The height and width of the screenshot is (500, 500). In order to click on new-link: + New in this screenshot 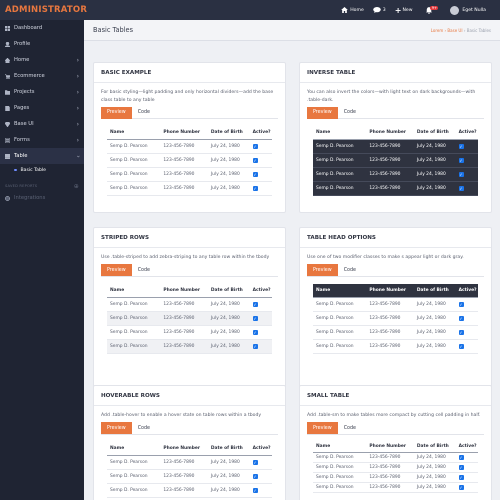, I will do `click(404, 10)`.